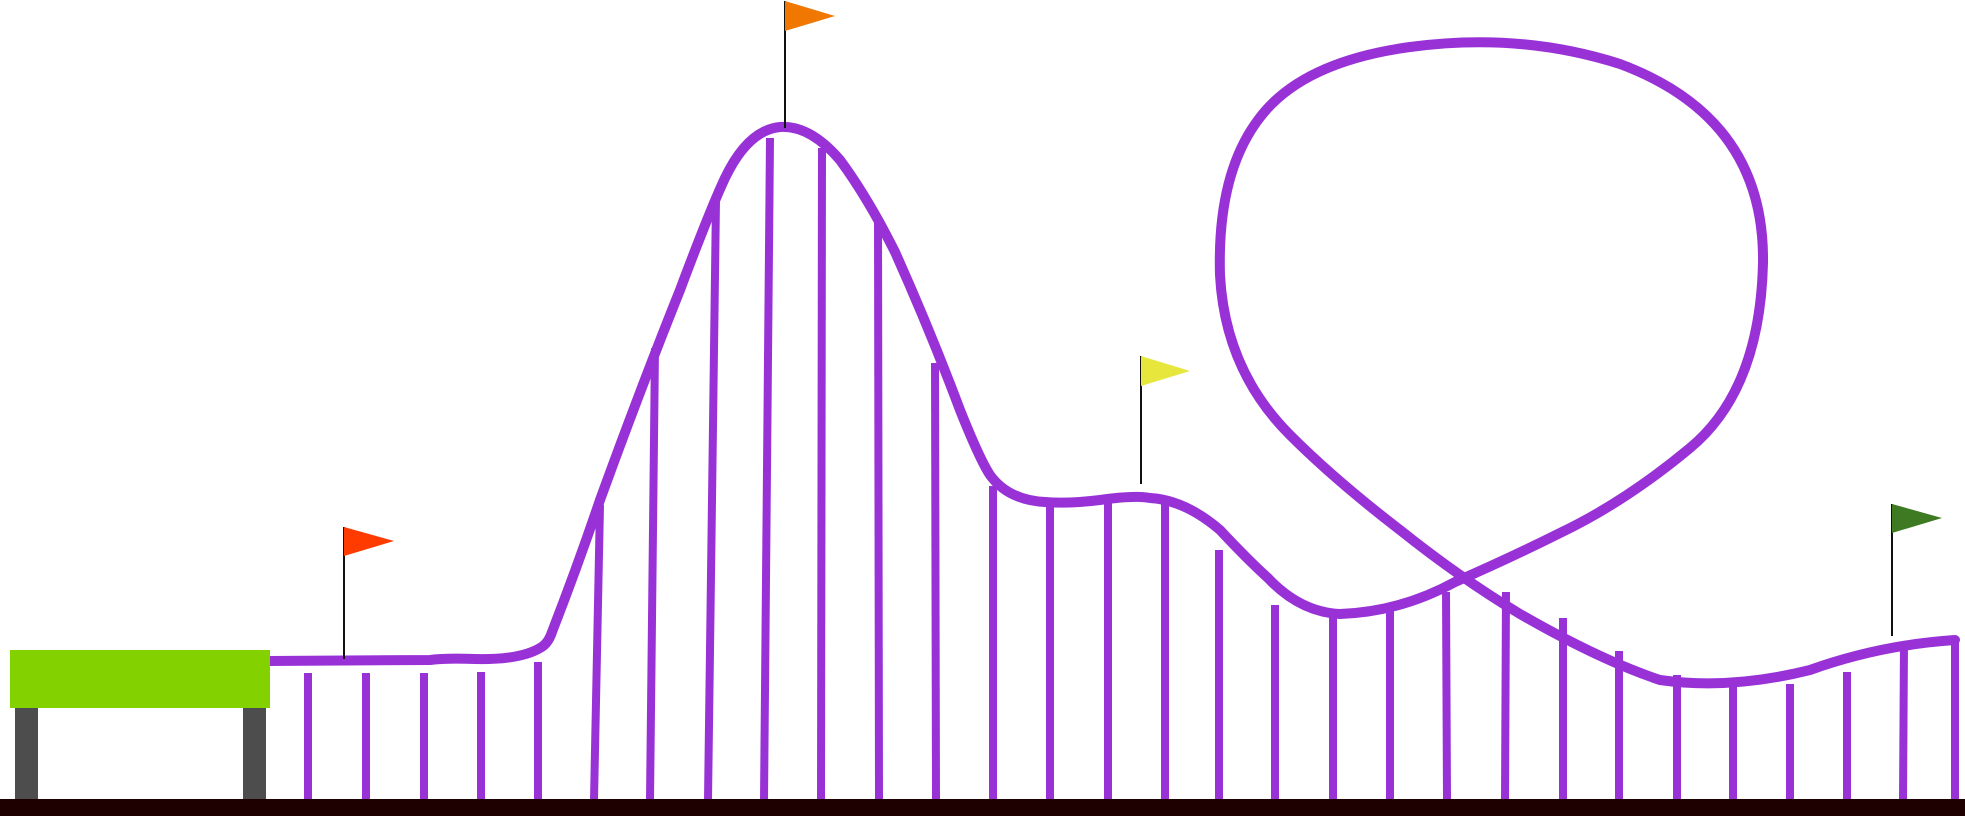 The height and width of the screenshot is (816, 1965). What do you see at coordinates (26, 753) in the screenshot?
I see `station-leg-left` at bounding box center [26, 753].